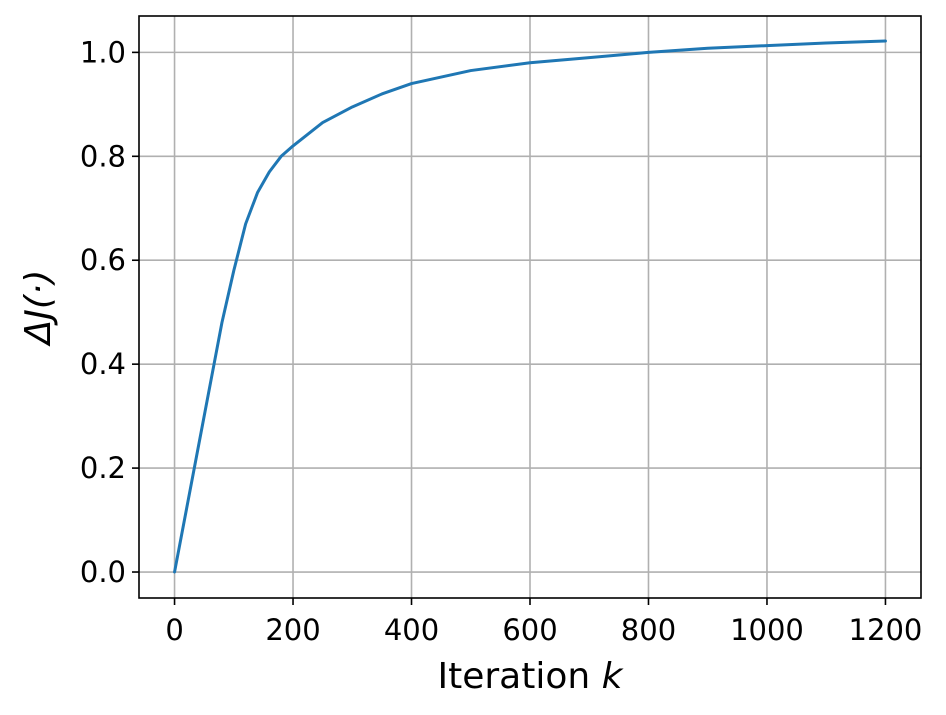  What do you see at coordinates (529, 630) in the screenshot?
I see `x-tick-label: 600` at bounding box center [529, 630].